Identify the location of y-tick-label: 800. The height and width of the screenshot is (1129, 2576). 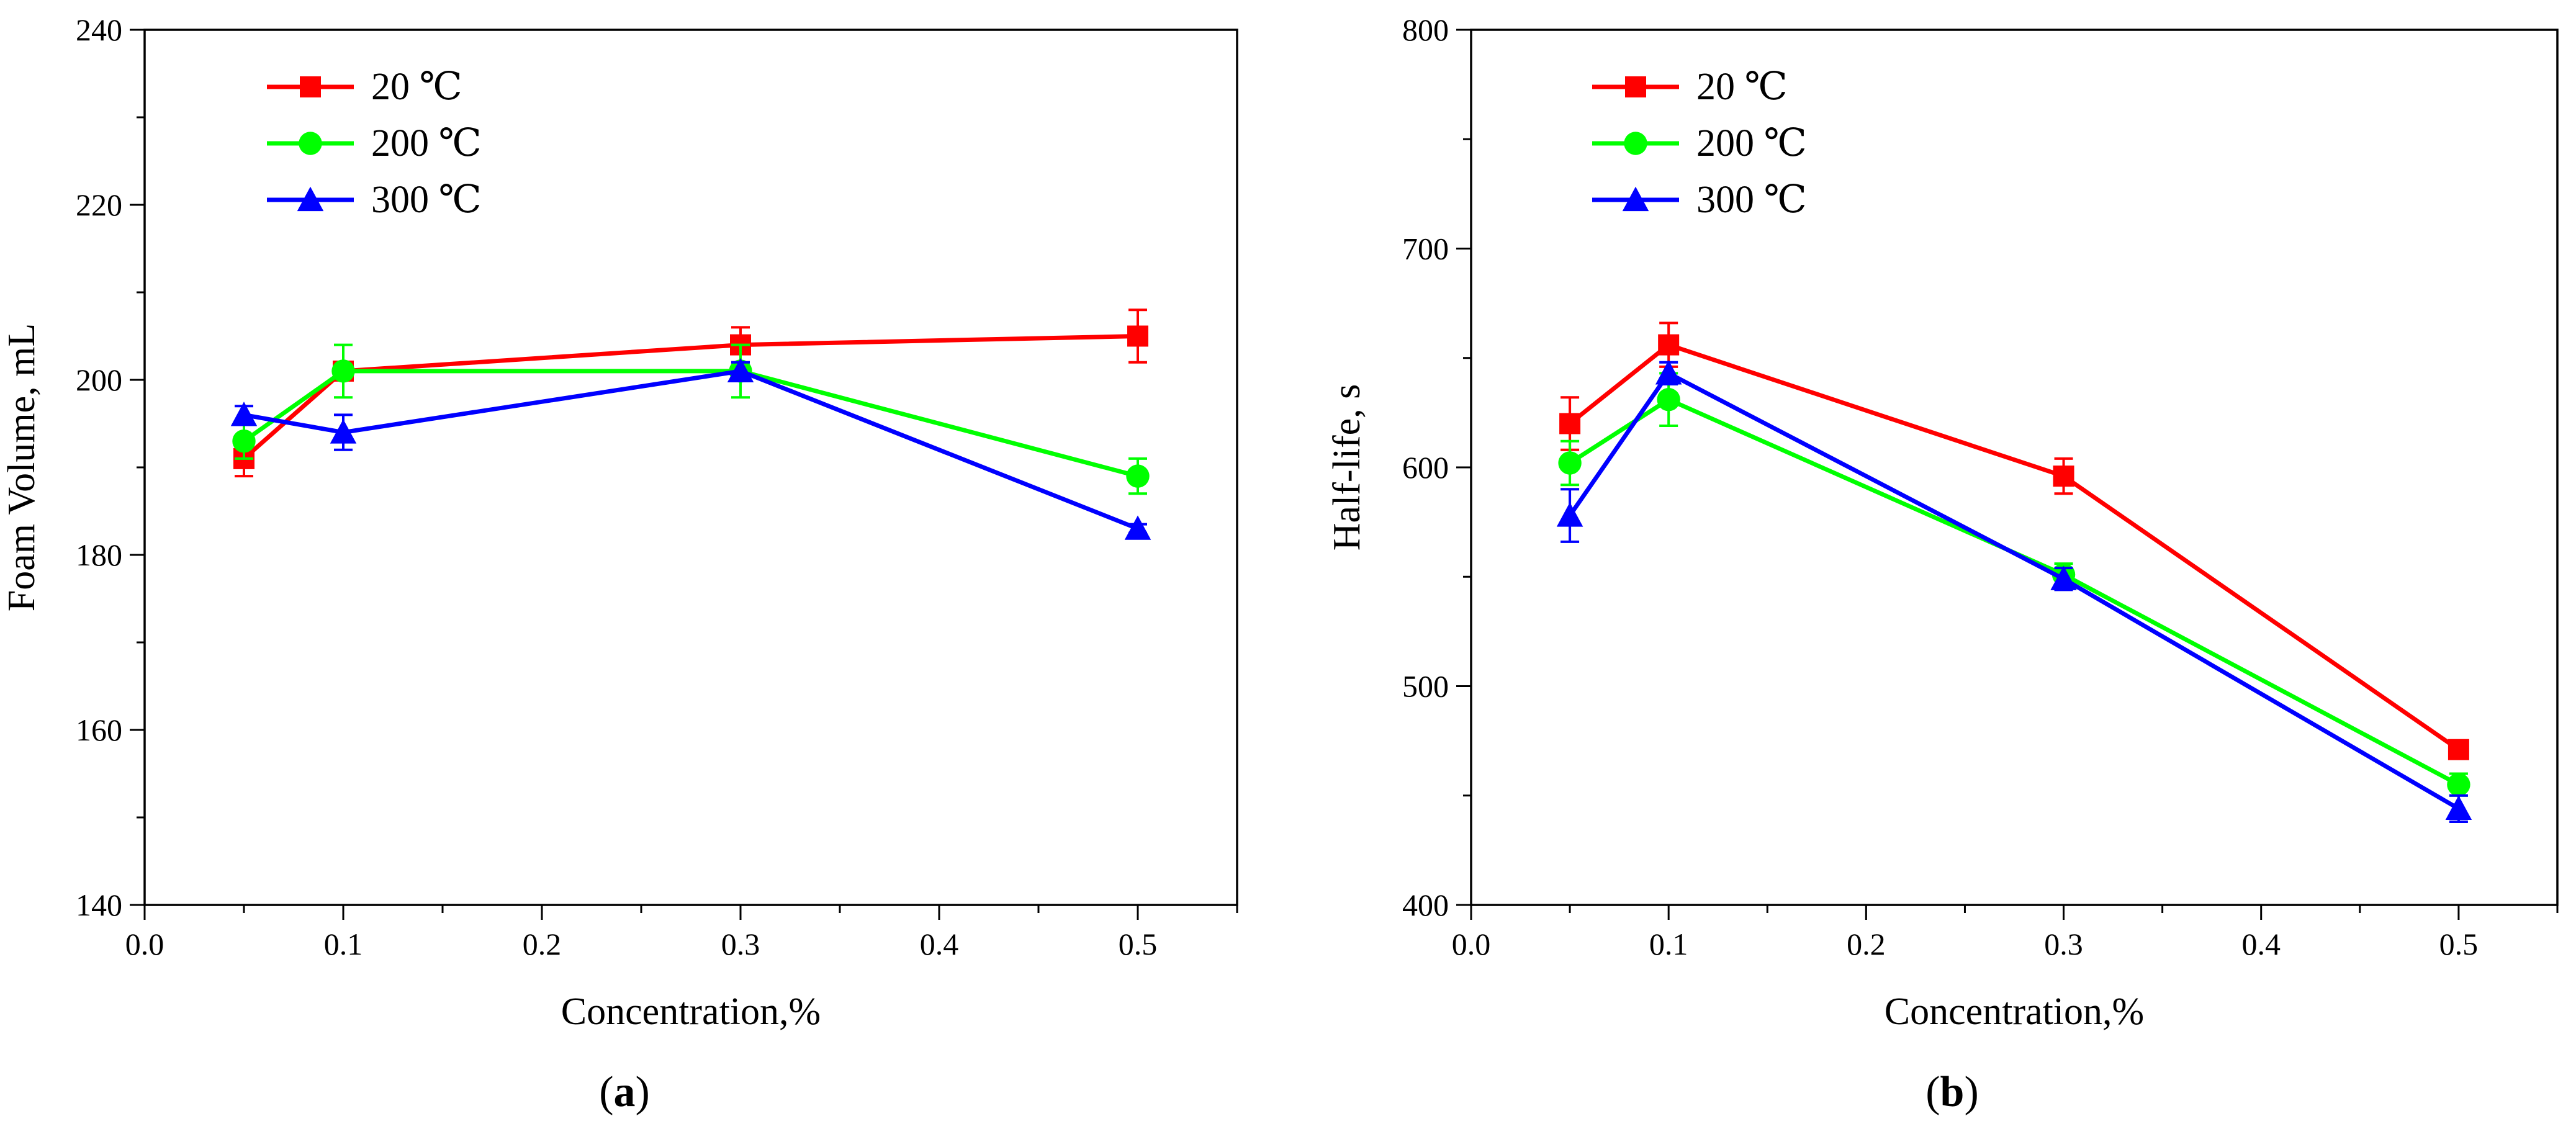
(1425, 29).